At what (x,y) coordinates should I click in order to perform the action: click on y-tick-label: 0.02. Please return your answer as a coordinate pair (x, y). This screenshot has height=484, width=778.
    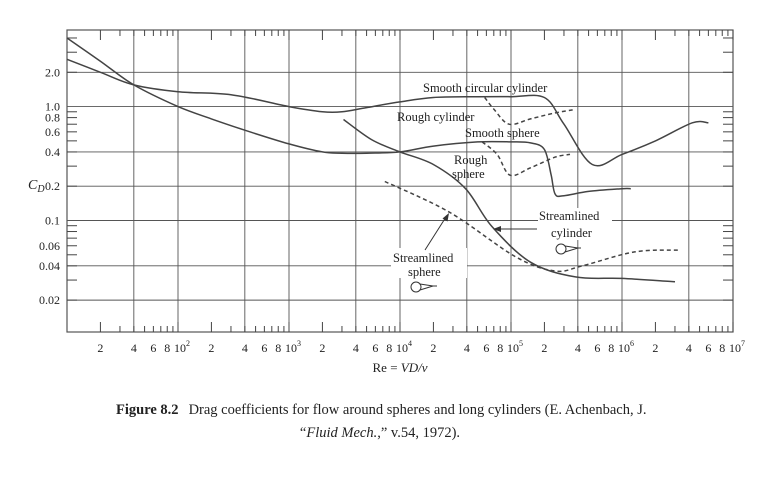
    Looking at the image, I should click on (49, 300).